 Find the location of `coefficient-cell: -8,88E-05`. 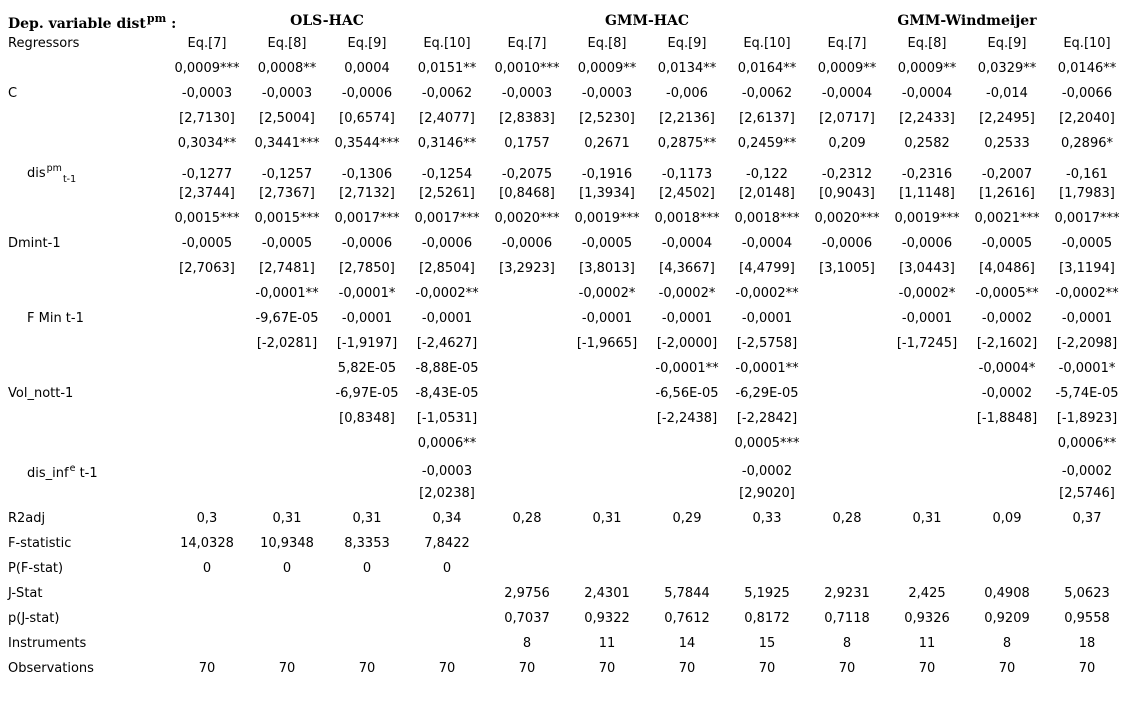

coefficient-cell: -8,88E-05 is located at coordinates (447, 368).